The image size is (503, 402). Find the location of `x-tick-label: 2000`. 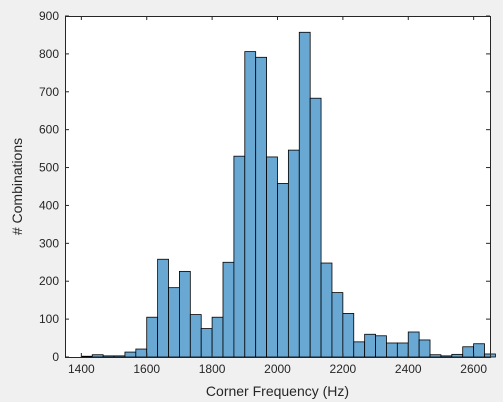

x-tick-label: 2000 is located at coordinates (277, 369).